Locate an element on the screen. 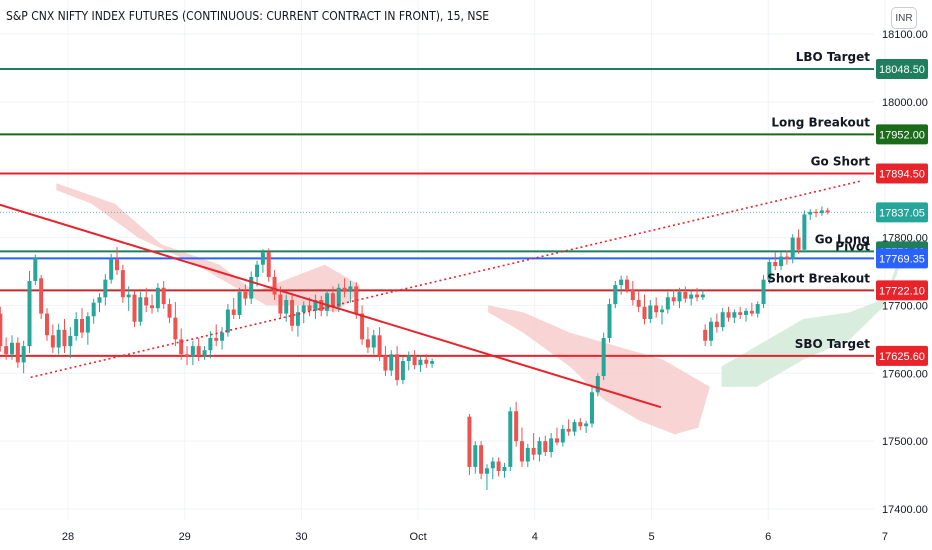 The height and width of the screenshot is (550, 932). level-label: Long Breakout is located at coordinates (820, 122).